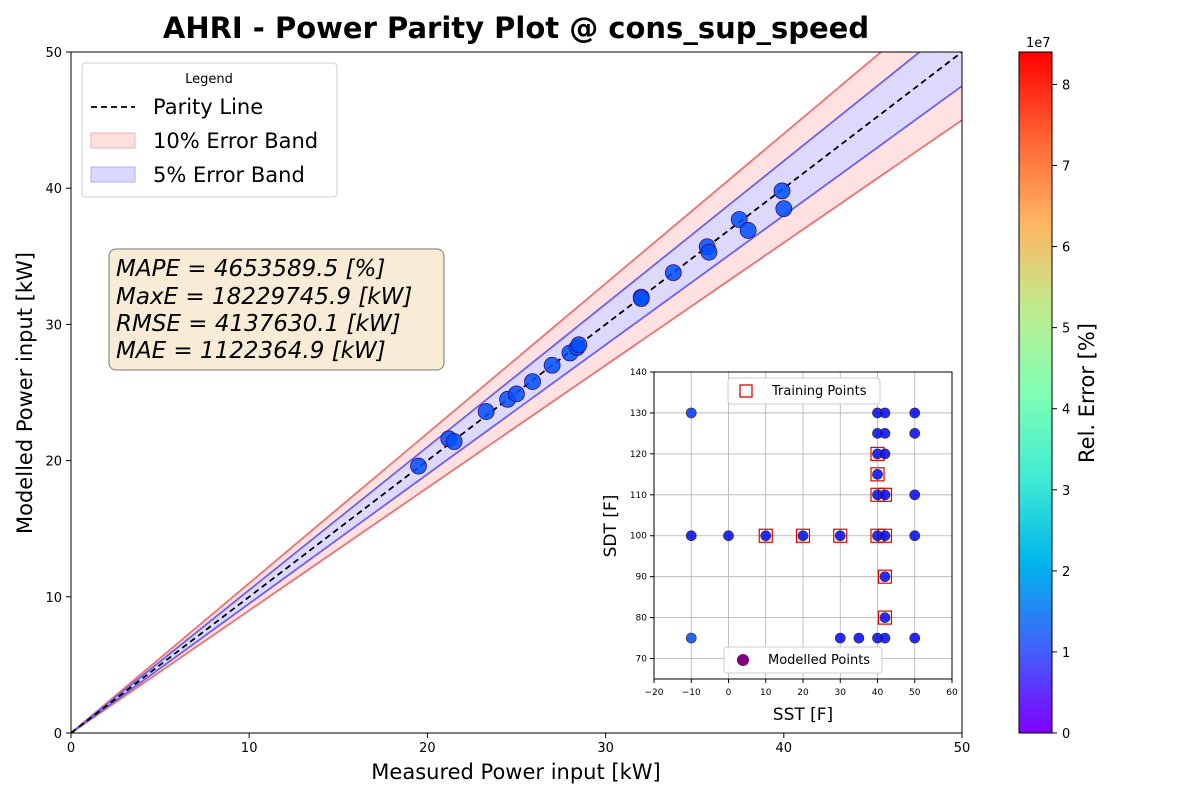 Image resolution: width=1200 pixels, height=800 pixels. What do you see at coordinates (611, 526) in the screenshot?
I see `inset-y-axis-label: SDT [F]` at bounding box center [611, 526].